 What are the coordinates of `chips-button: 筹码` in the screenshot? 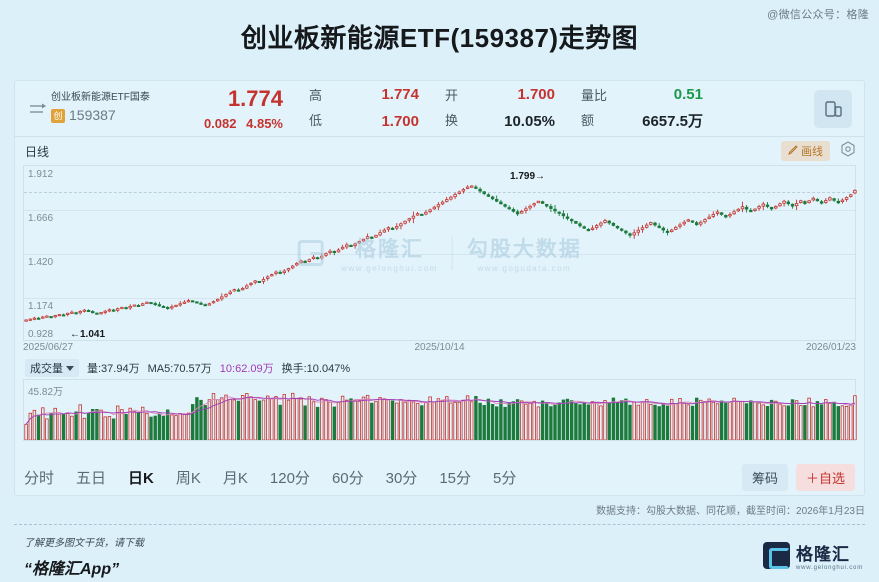 It's located at (764, 477).